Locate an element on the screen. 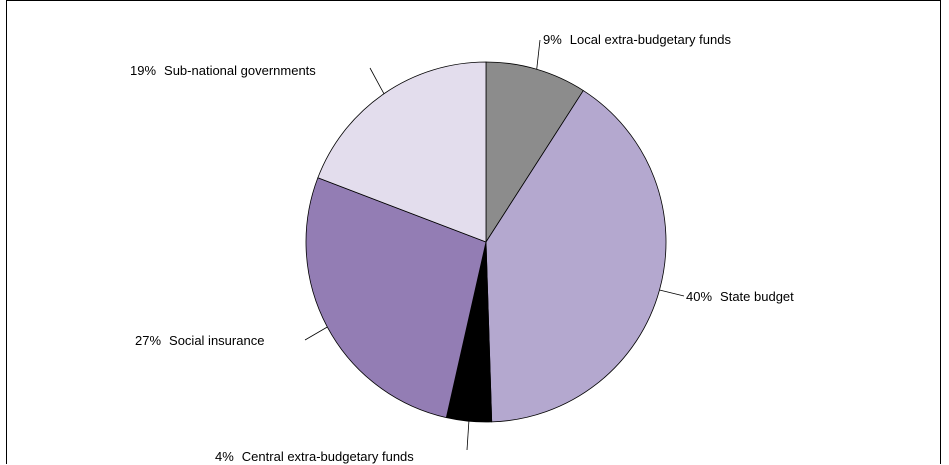  slice-pct-central-extra-budgetary-funds: 4% is located at coordinates (224, 456).